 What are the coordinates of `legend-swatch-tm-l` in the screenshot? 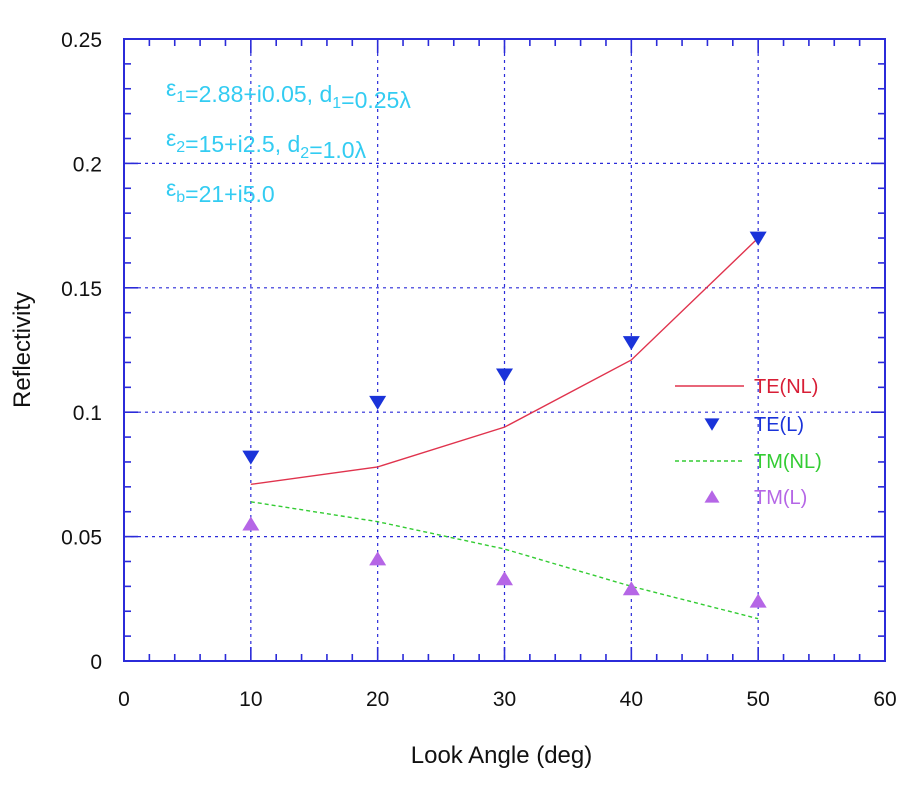 It's located at (712, 496).